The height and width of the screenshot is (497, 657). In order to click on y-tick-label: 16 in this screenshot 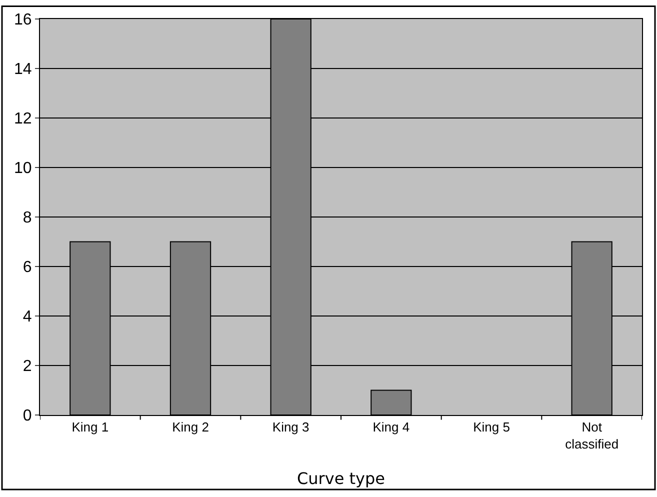, I will do `click(23, 20)`.